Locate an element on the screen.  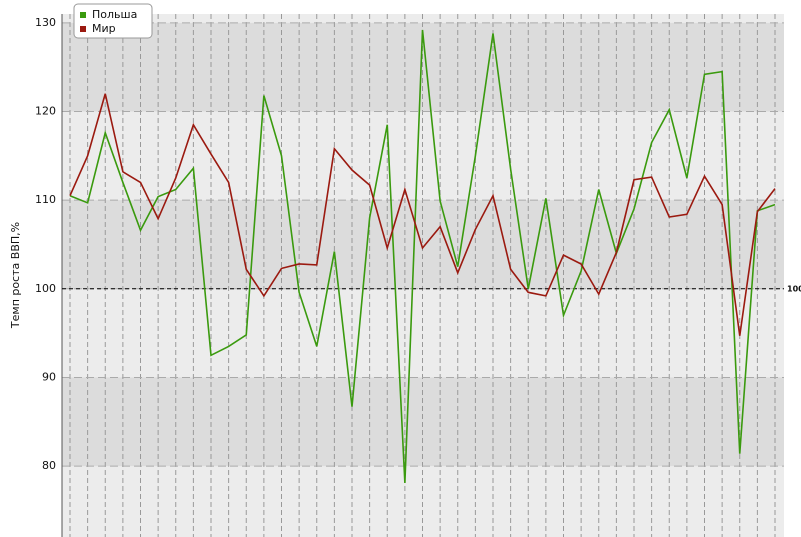
reference-label: 100 is located at coordinates (794, 288).